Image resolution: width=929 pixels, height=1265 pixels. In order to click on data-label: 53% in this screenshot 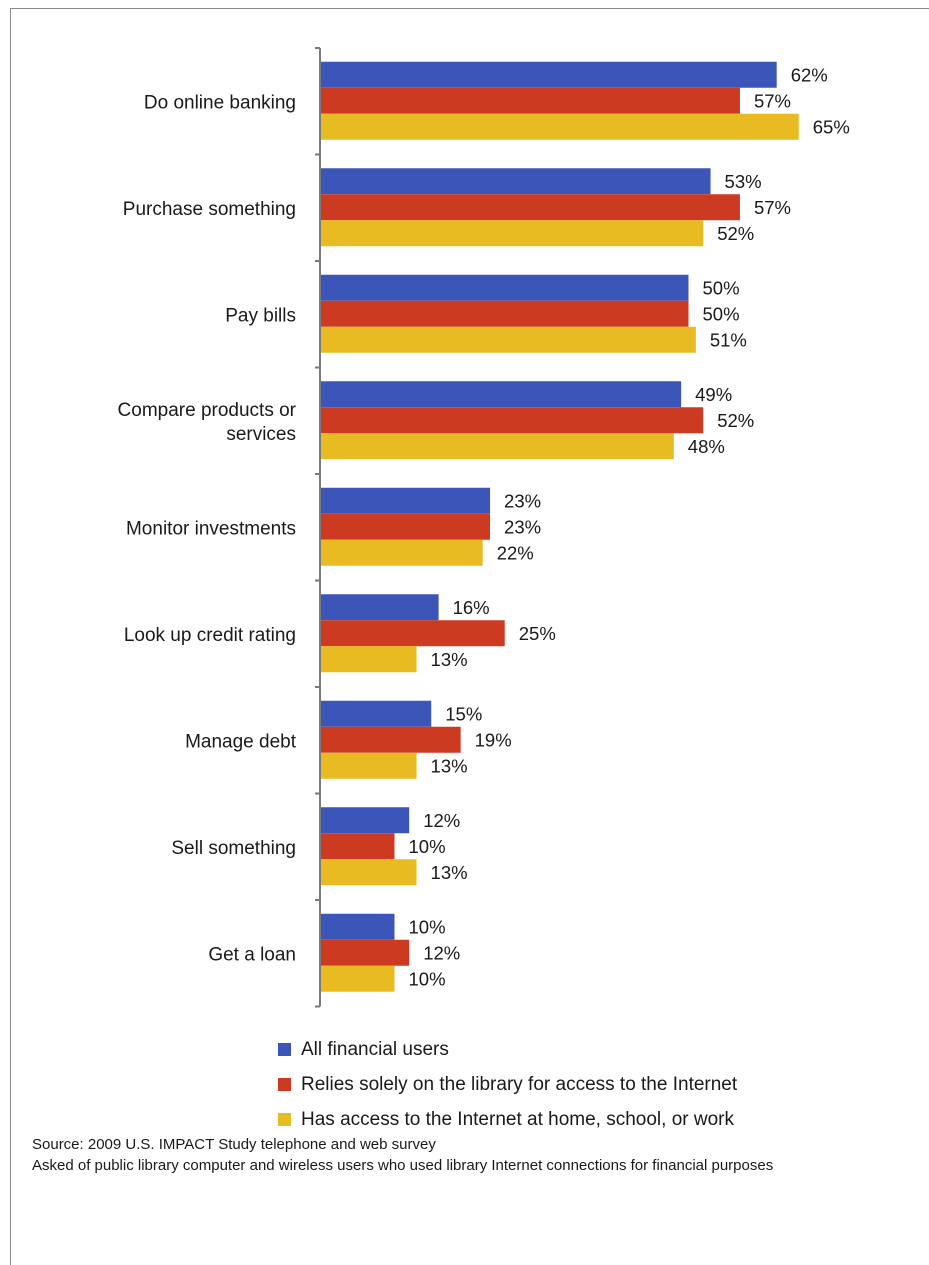, I will do `click(743, 181)`.